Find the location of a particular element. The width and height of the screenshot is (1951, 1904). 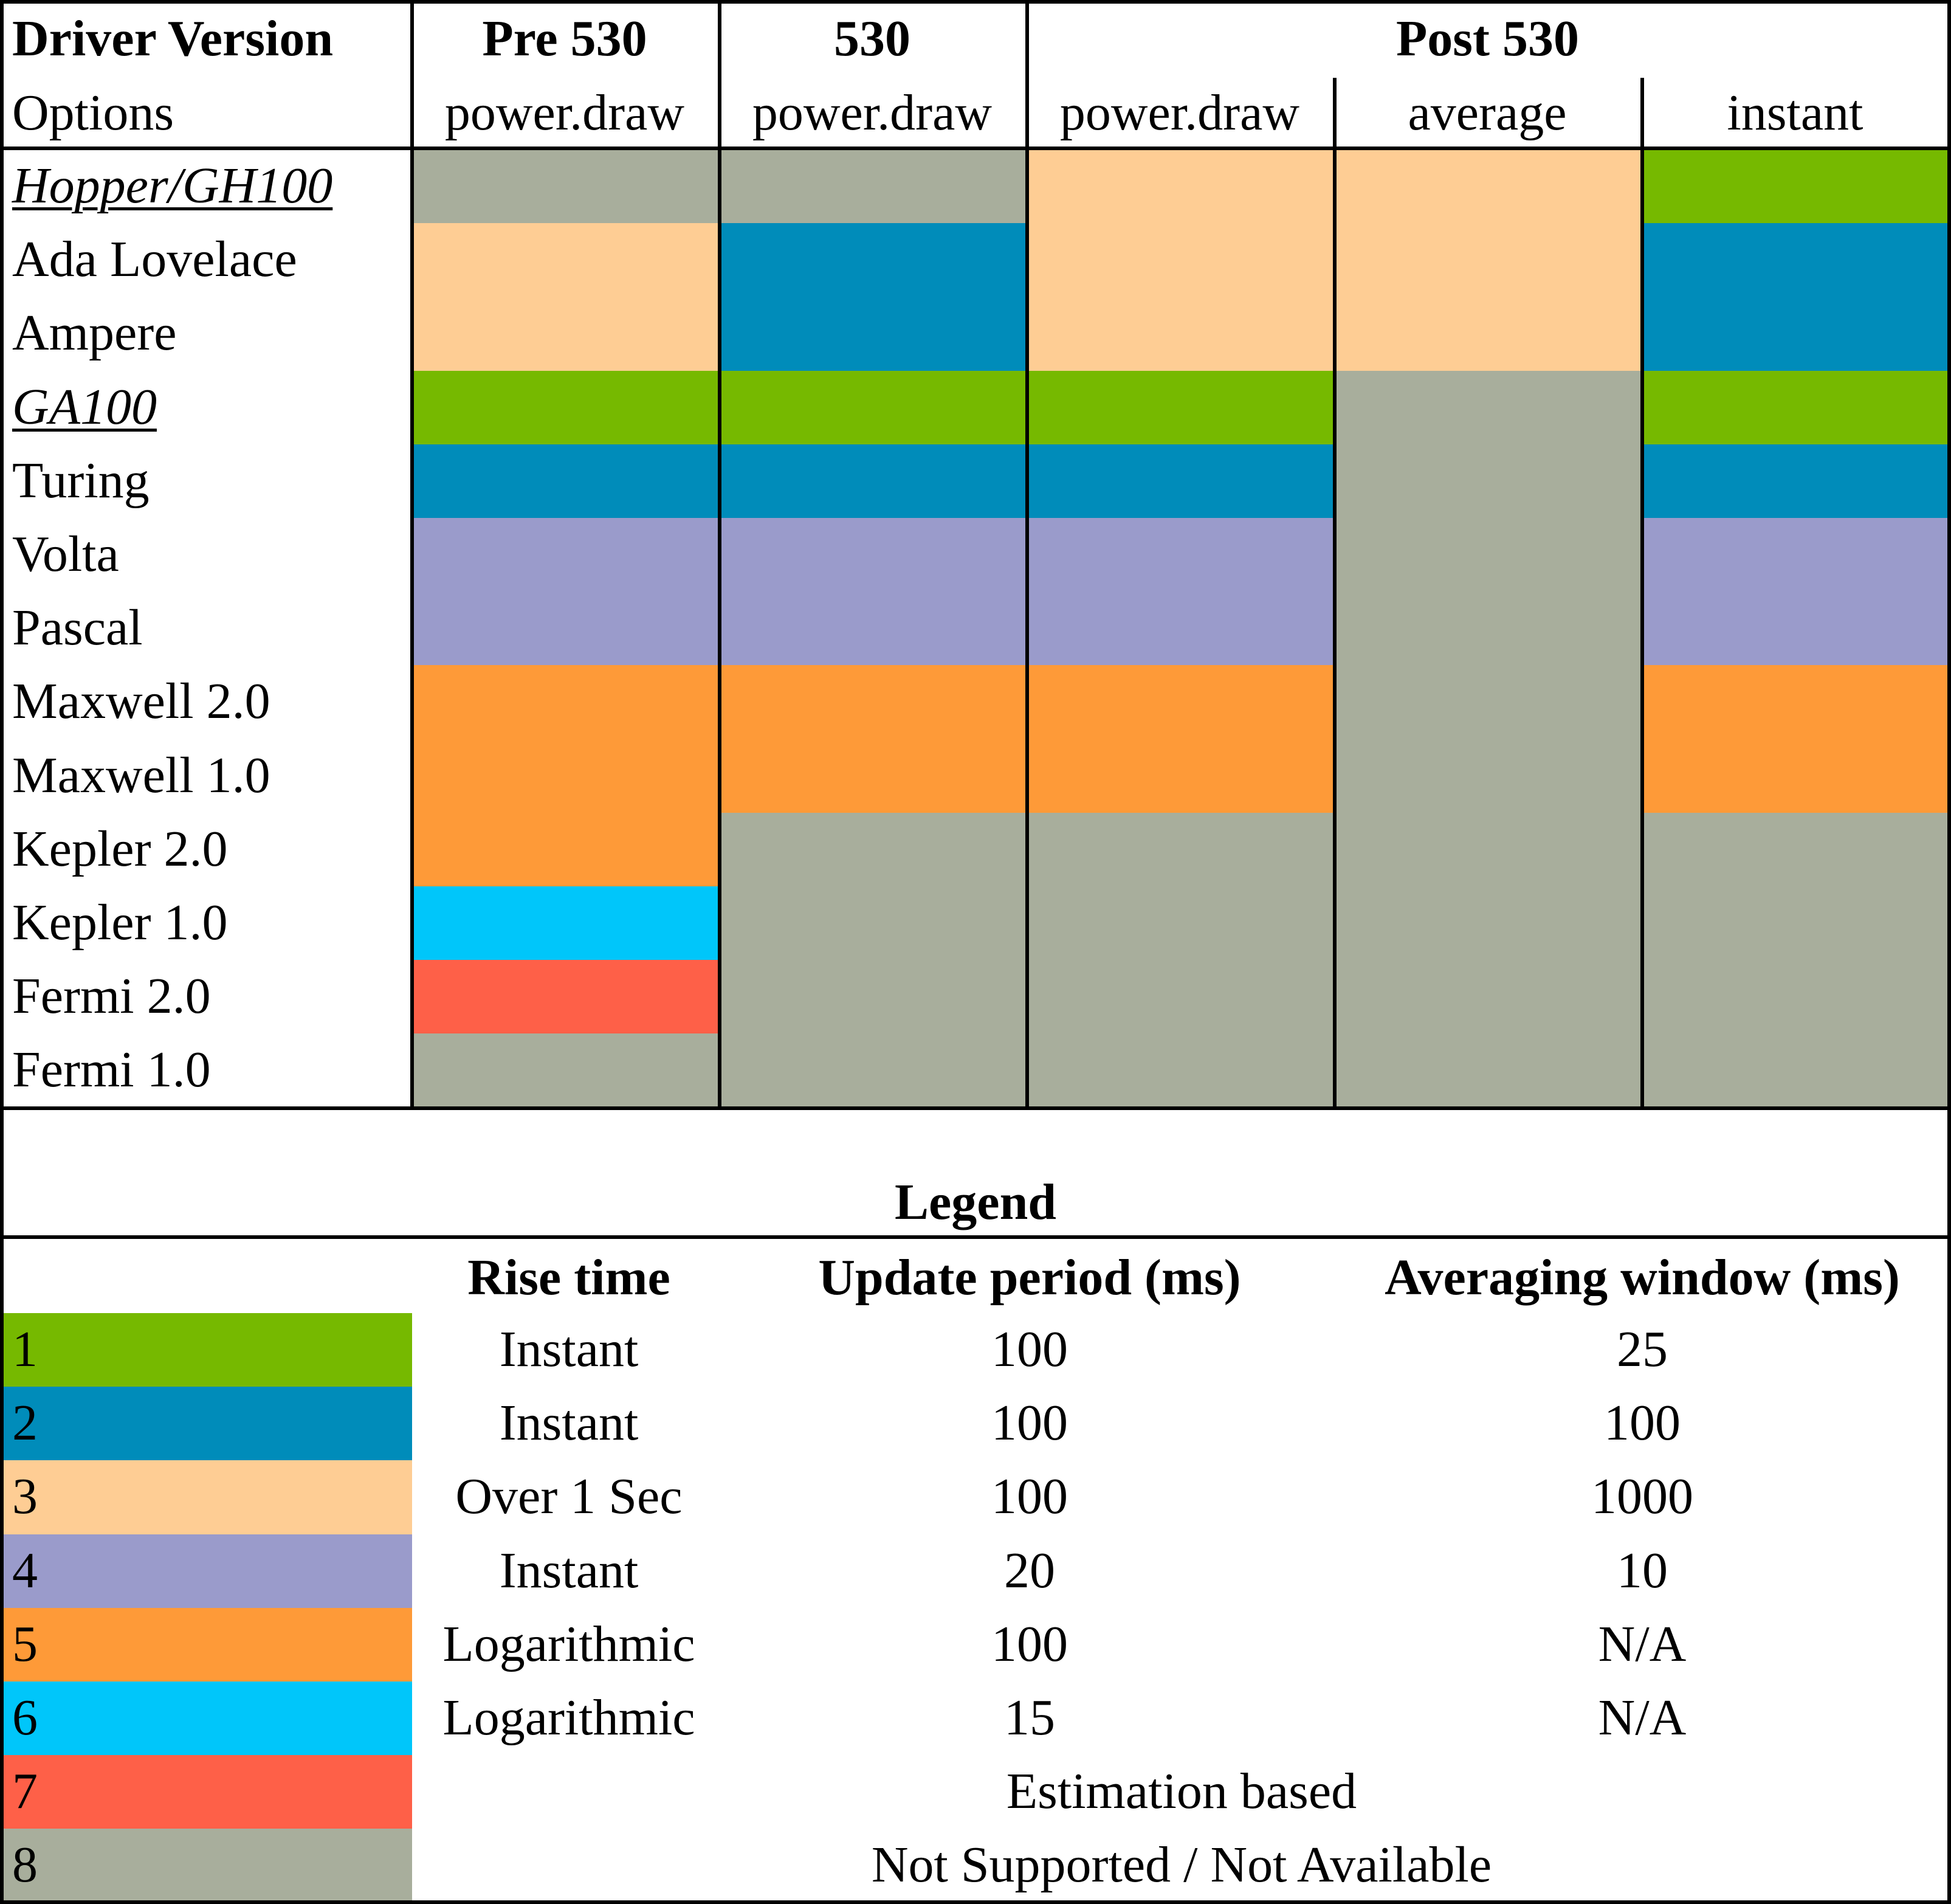

cell-r12-c3 is located at coordinates (1489, 1070).